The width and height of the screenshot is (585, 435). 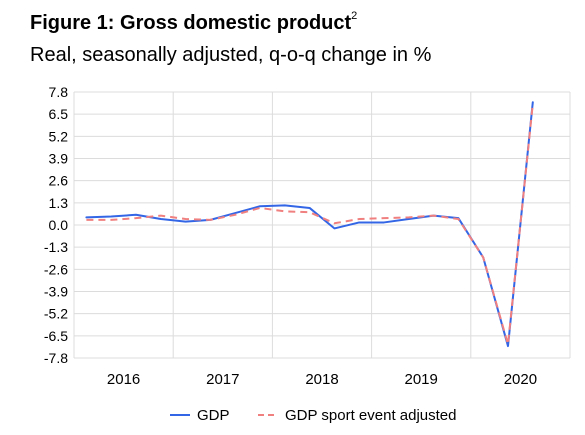 What do you see at coordinates (59, 114) in the screenshot?
I see `y-tick-label: 6.5` at bounding box center [59, 114].